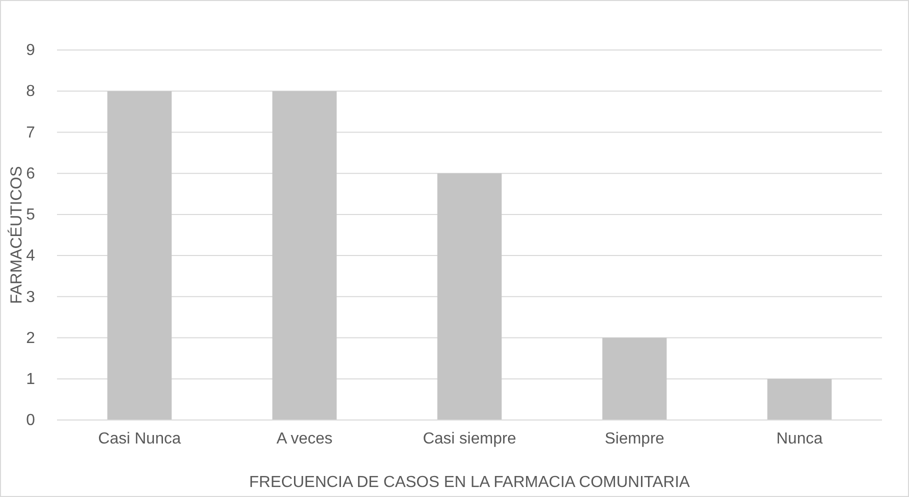 The image size is (909, 497). Describe the element at coordinates (799, 439) in the screenshot. I see `x-tick-label: Nunca` at that location.